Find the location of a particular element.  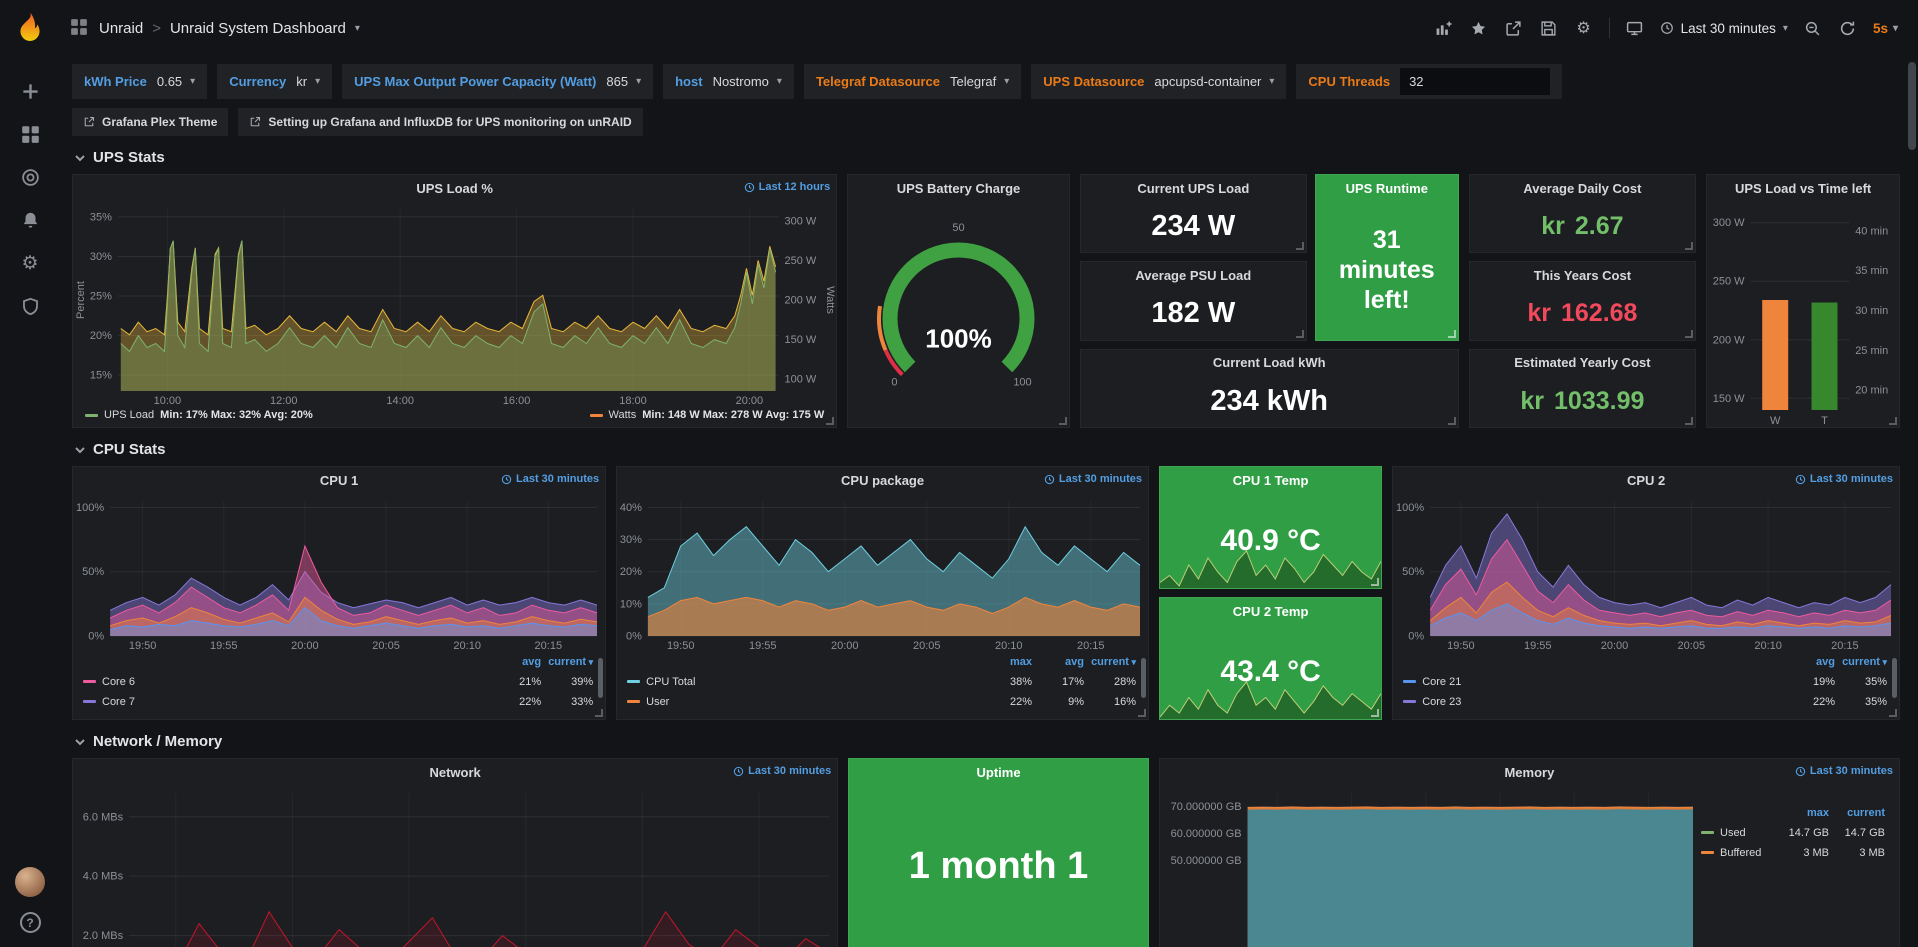

legend-sort-current: current is located at coordinates (1866, 812).